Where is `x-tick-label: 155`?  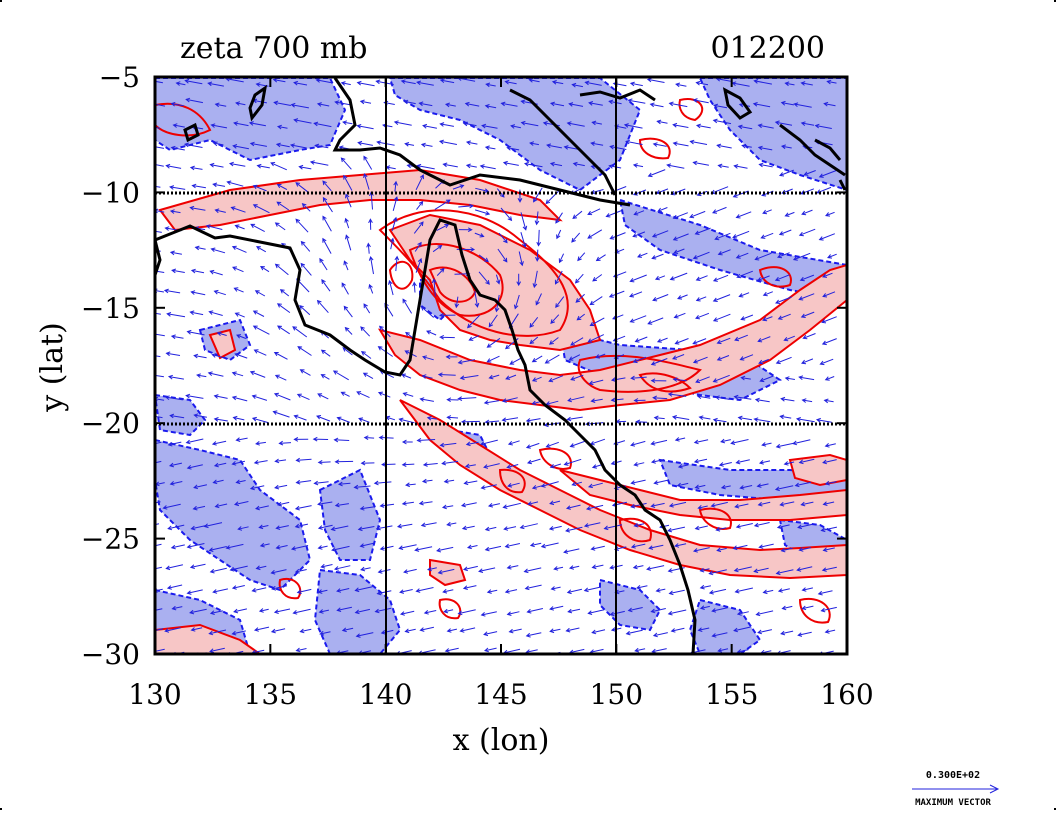
x-tick-label: 155 is located at coordinates (731, 694).